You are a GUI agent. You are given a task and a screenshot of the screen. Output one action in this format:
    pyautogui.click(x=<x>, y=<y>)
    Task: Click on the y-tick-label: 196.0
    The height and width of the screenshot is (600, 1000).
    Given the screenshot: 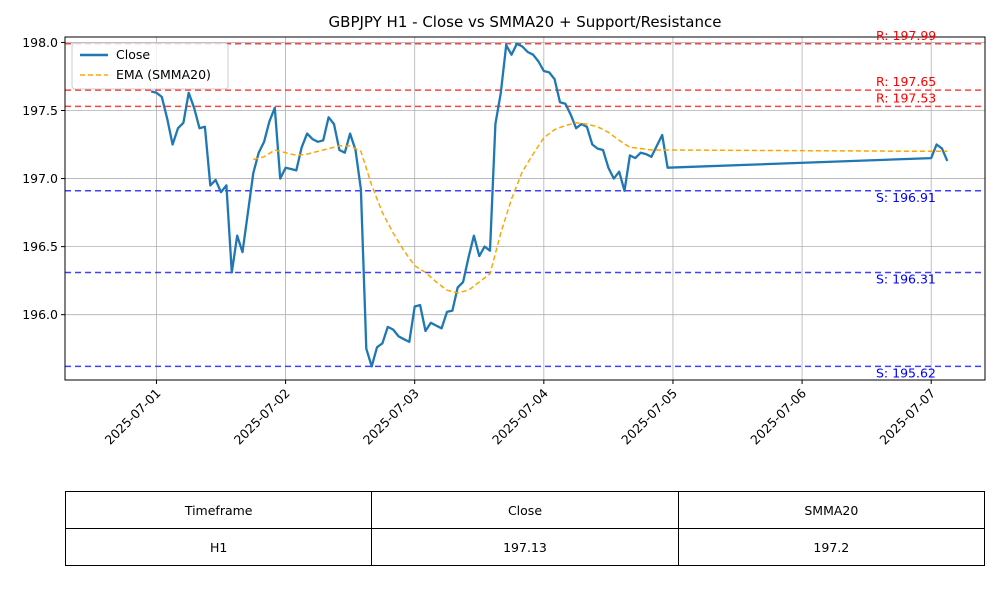 What is the action you would take?
    pyautogui.click(x=40, y=314)
    